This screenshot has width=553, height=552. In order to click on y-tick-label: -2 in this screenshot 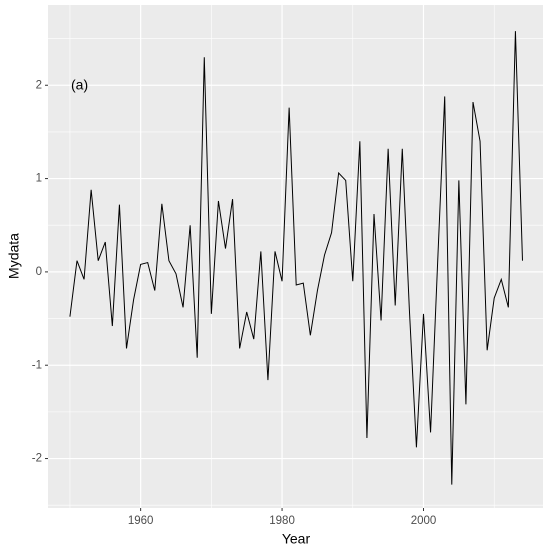, I will do `click(37, 459)`.